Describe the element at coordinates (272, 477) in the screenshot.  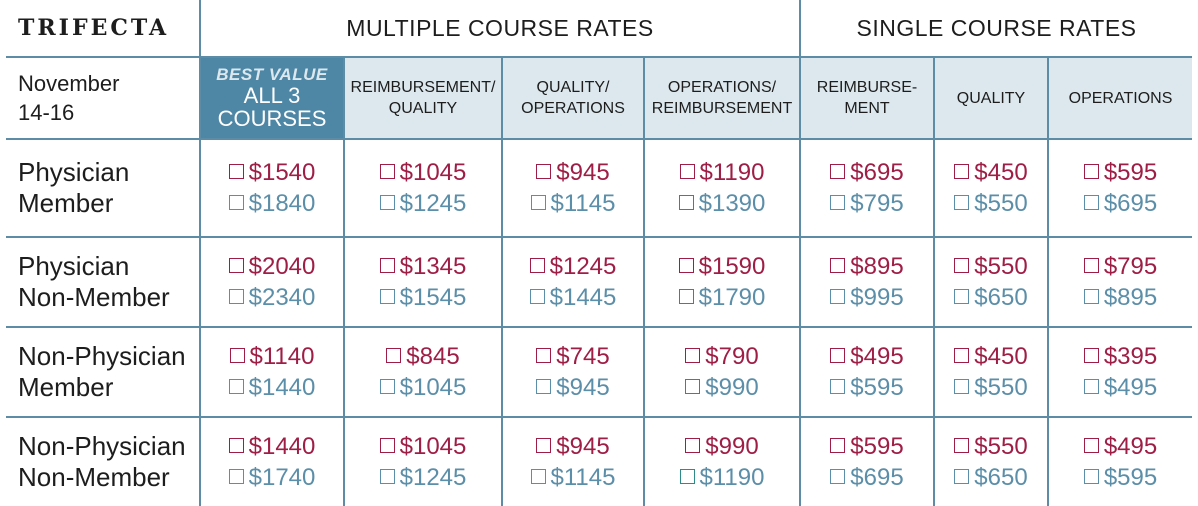
I see `late-price-option: $1740` at that location.